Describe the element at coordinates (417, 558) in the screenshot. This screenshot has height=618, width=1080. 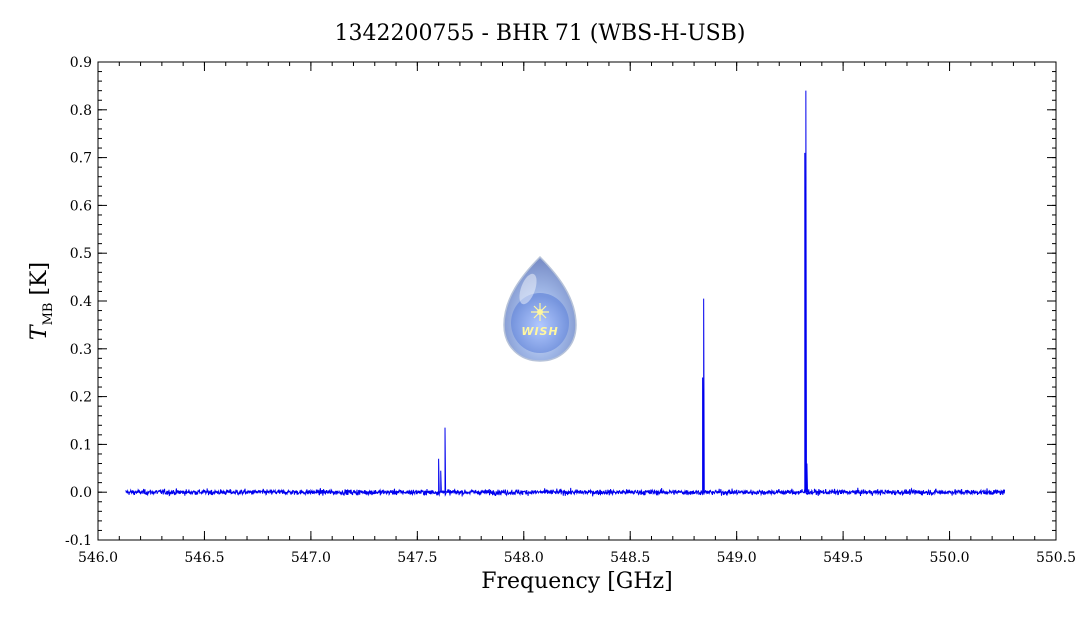
I see `x-tick-label: 547.5` at that location.